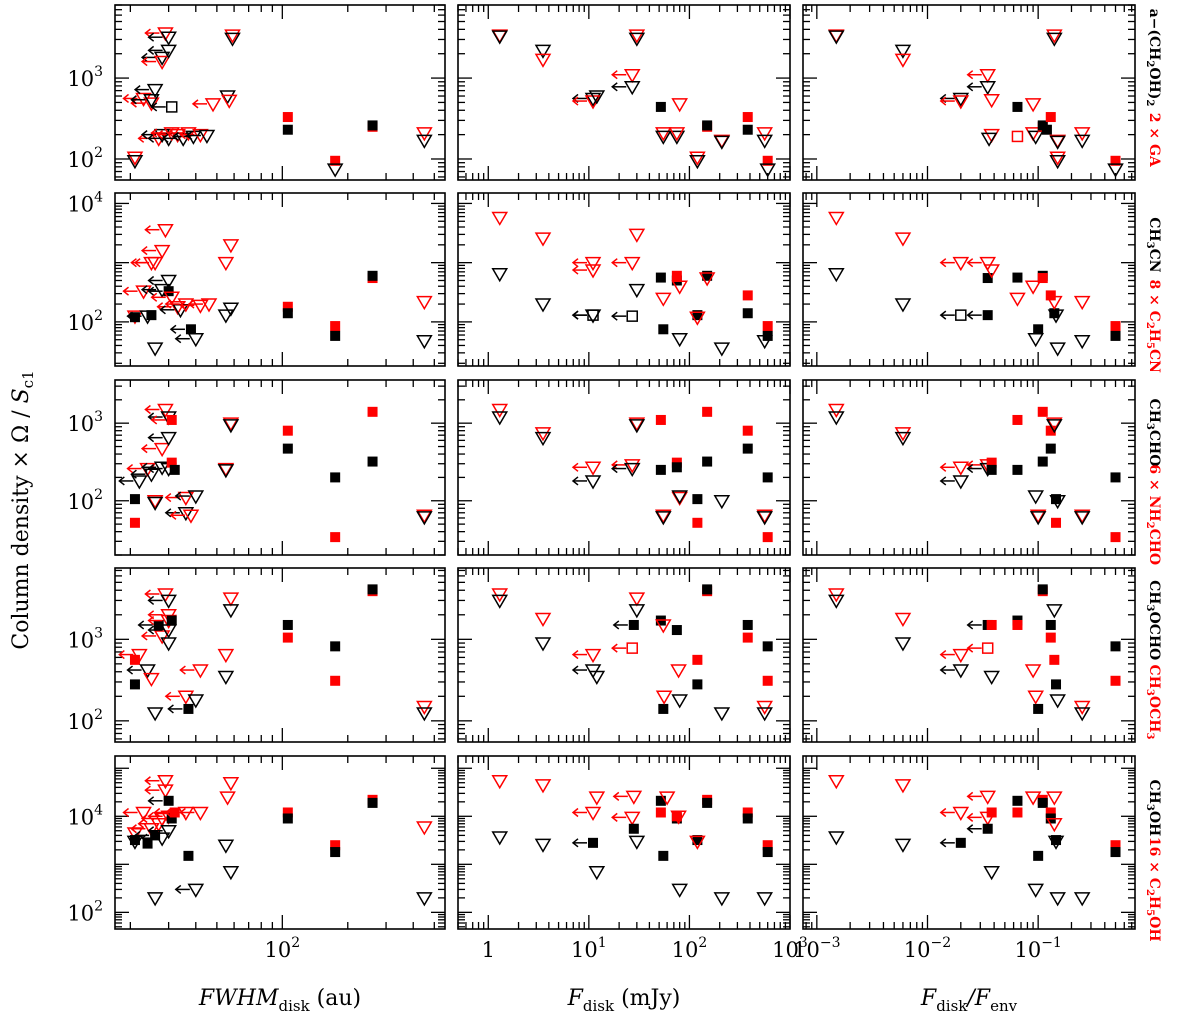 The height and width of the screenshot is (1021, 1200). I want to click on x-tick-label: 102, so click(282, 948).